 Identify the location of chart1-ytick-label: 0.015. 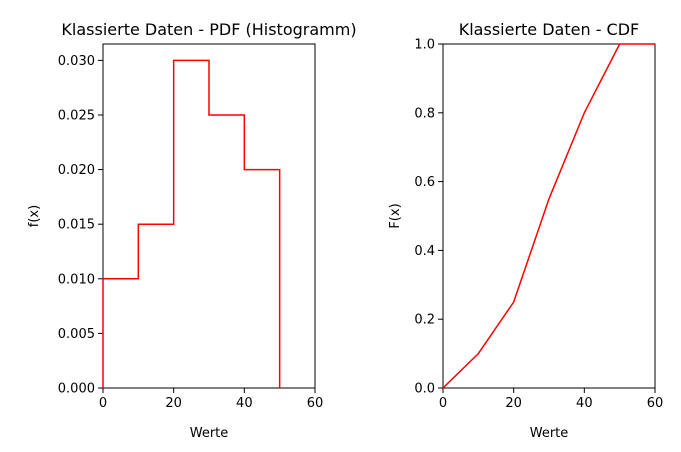
(76, 225).